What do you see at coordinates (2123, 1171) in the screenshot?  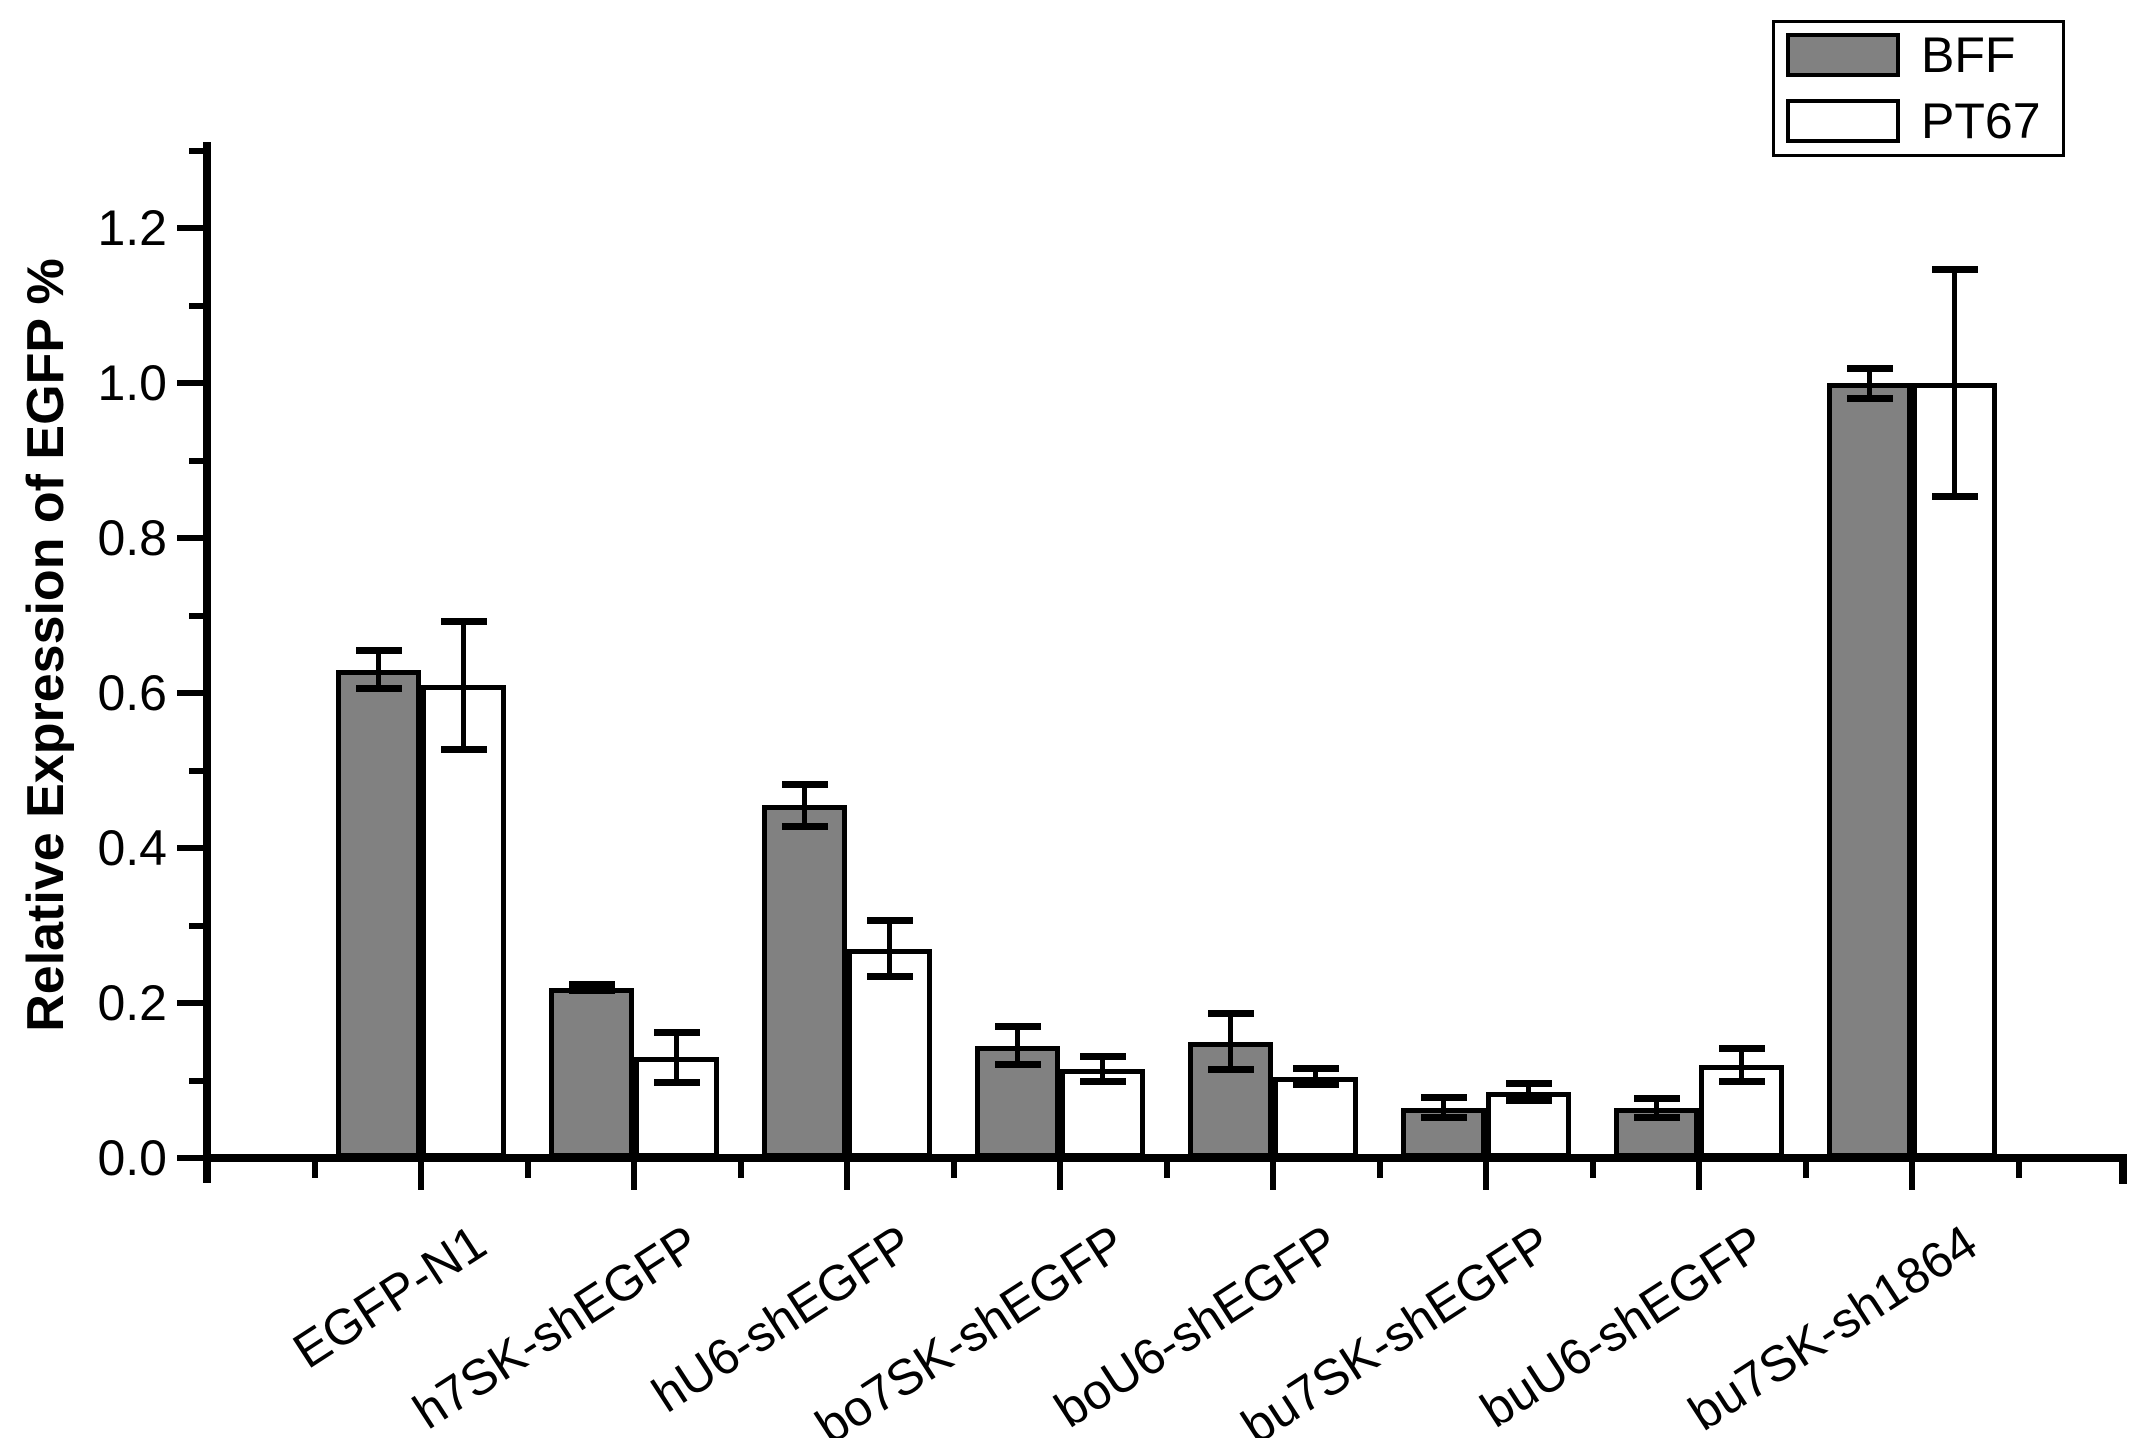 I see `x-axis-end-tick` at bounding box center [2123, 1171].